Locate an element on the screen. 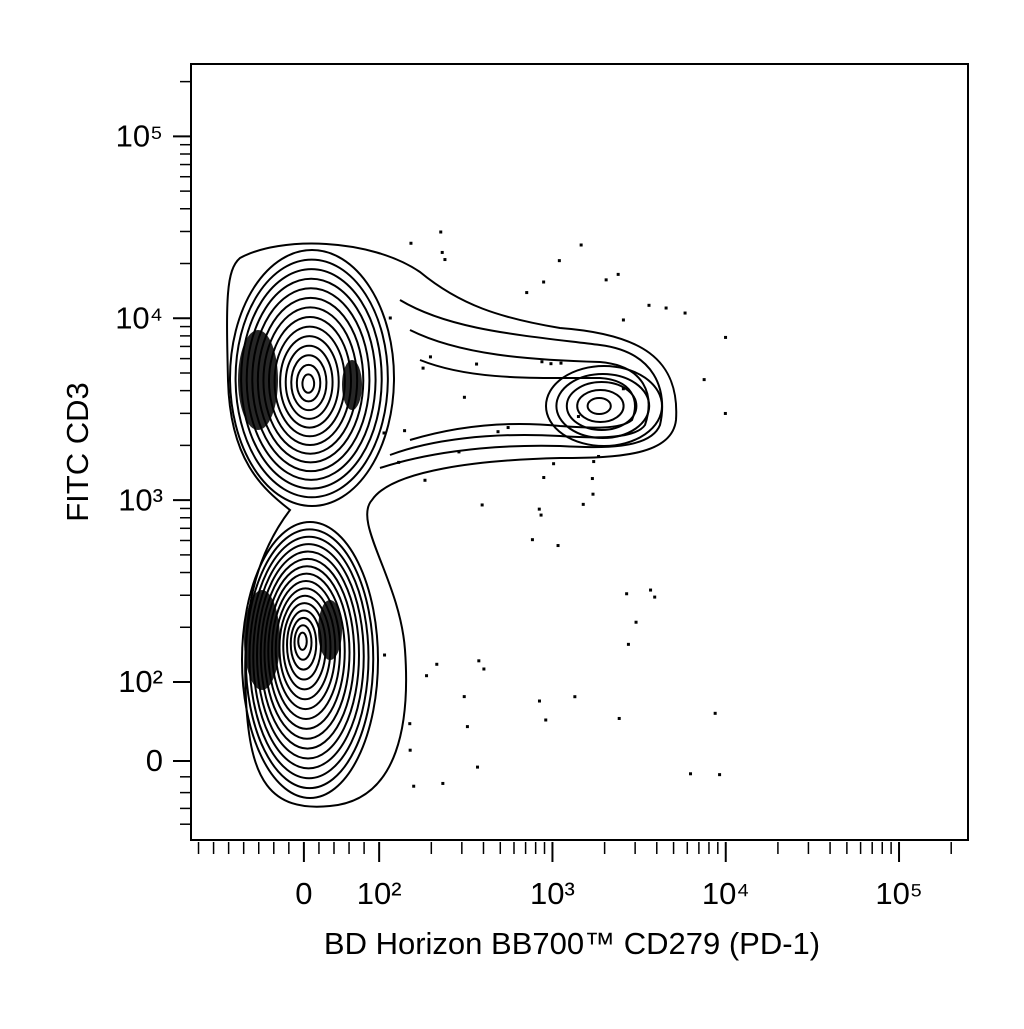 This screenshot has width=1024, height=1029. y-tick-label: 10² is located at coordinates (140, 681).